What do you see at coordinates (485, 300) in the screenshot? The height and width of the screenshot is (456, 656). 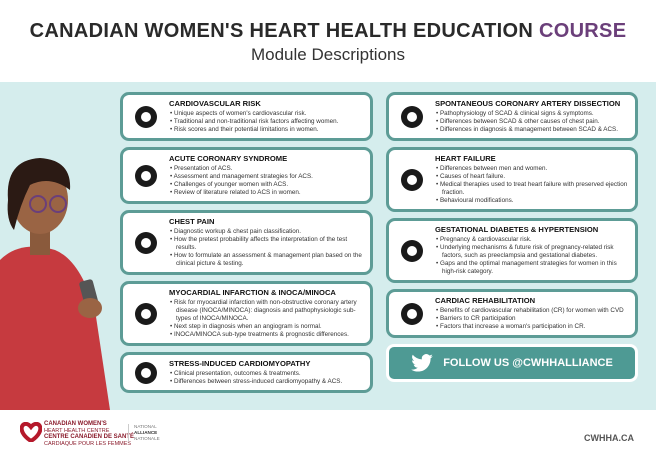 I see `module-title: CARDIAC REHABILITATION` at bounding box center [485, 300].